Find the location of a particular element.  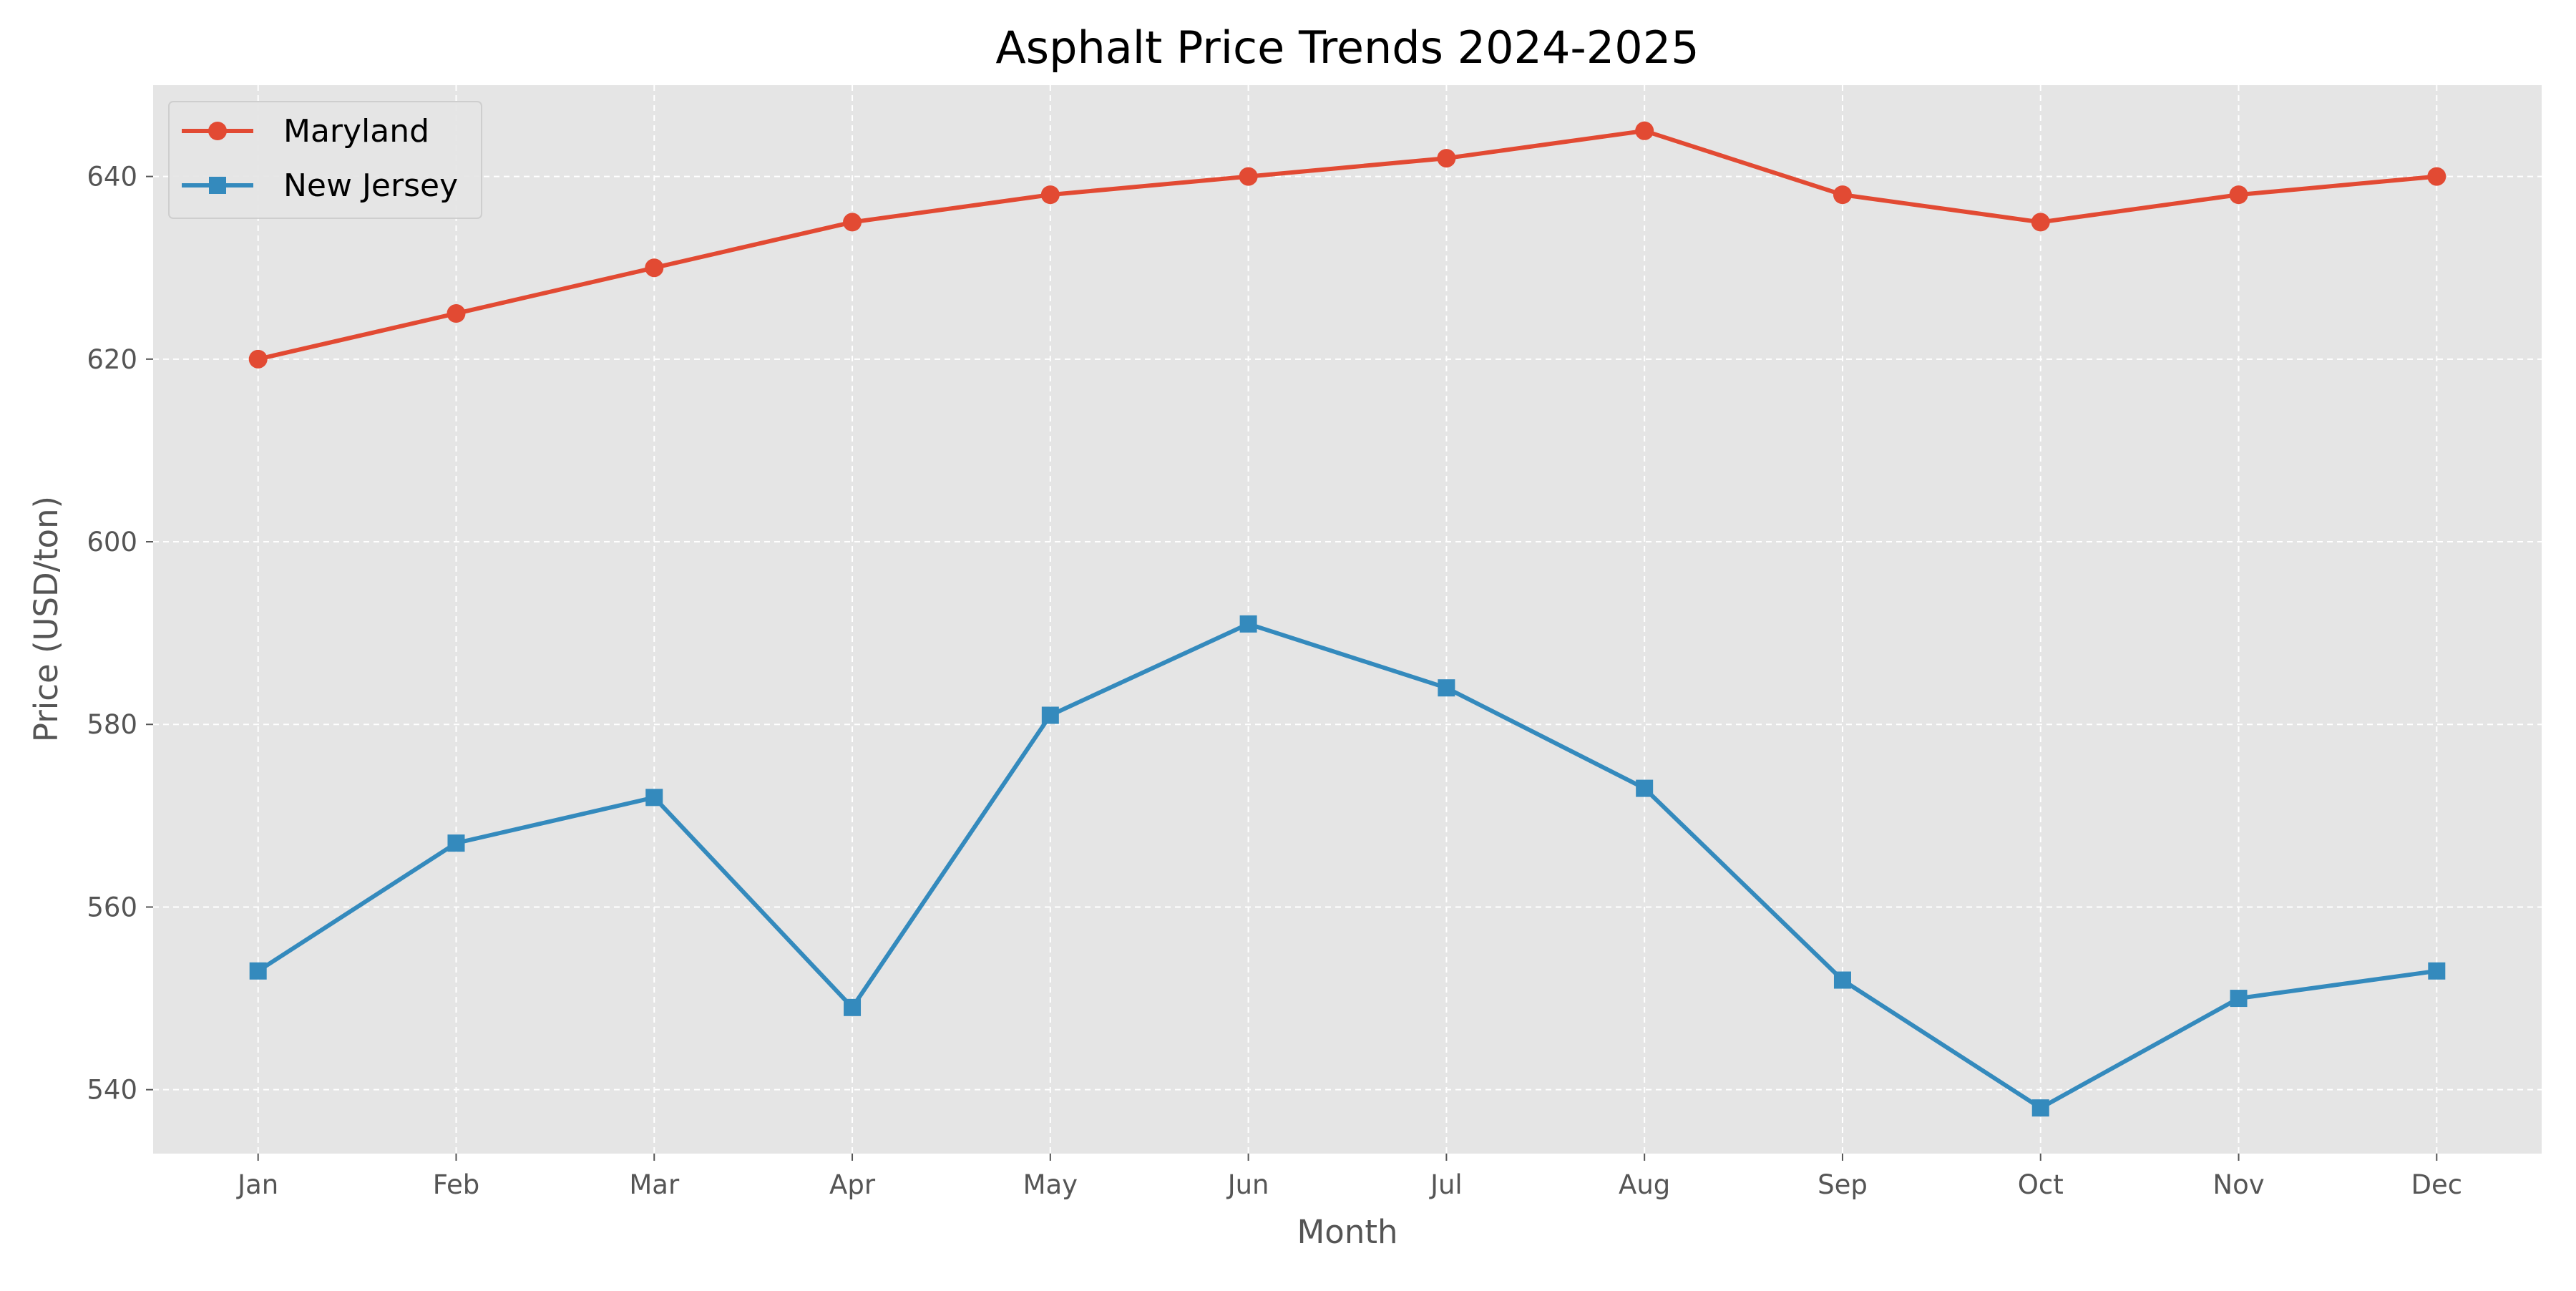

y-tick-label: 540 is located at coordinates (112, 1090).